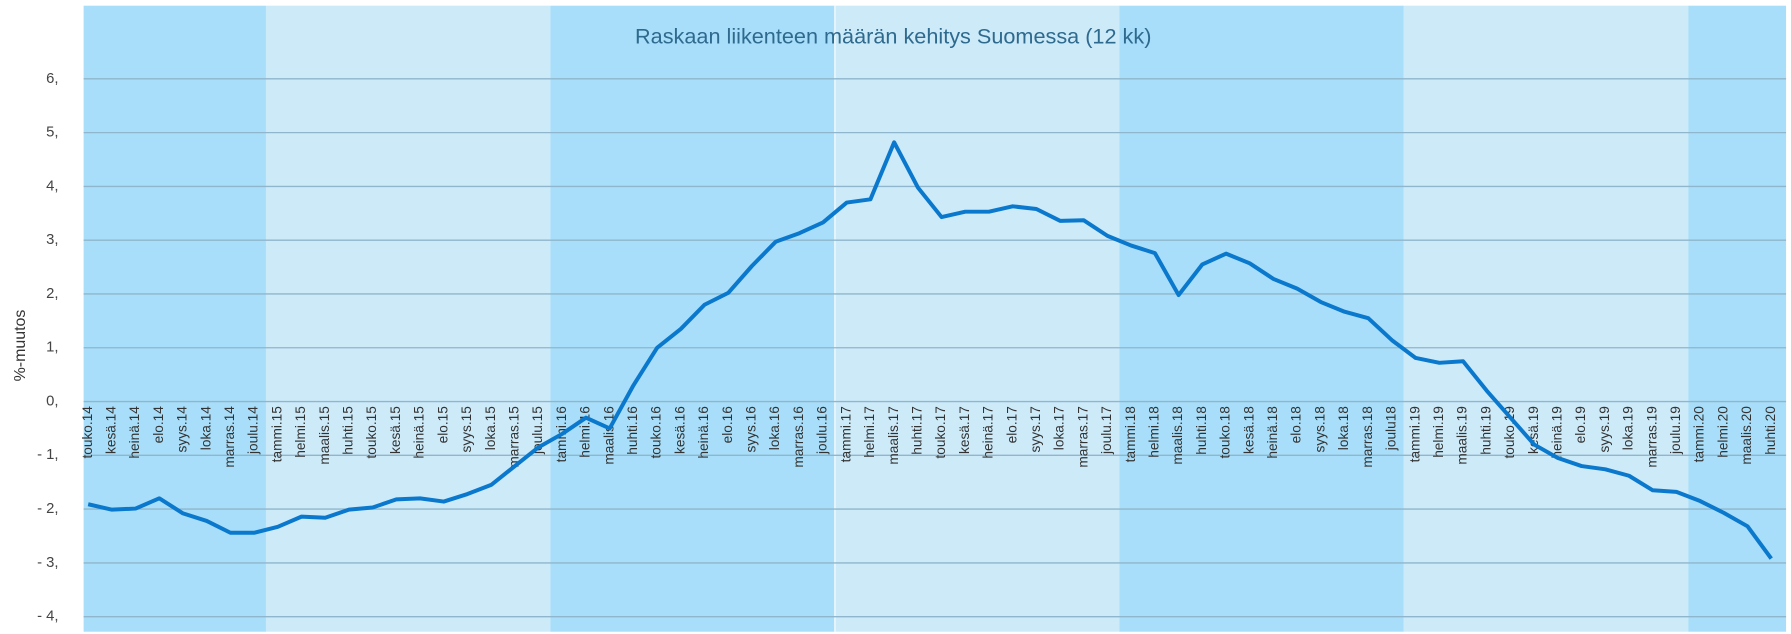  What do you see at coordinates (1675, 430) in the screenshot?
I see `x-tick-label: joulu.19` at bounding box center [1675, 430].